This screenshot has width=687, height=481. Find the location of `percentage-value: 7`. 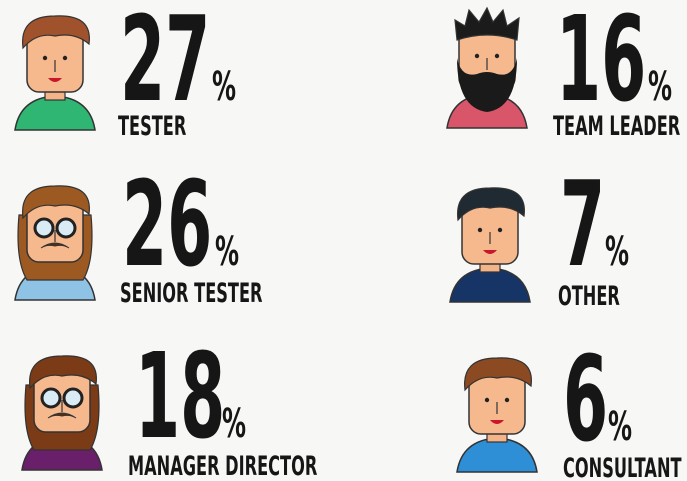

percentage-value: 7 is located at coordinates (582, 225).